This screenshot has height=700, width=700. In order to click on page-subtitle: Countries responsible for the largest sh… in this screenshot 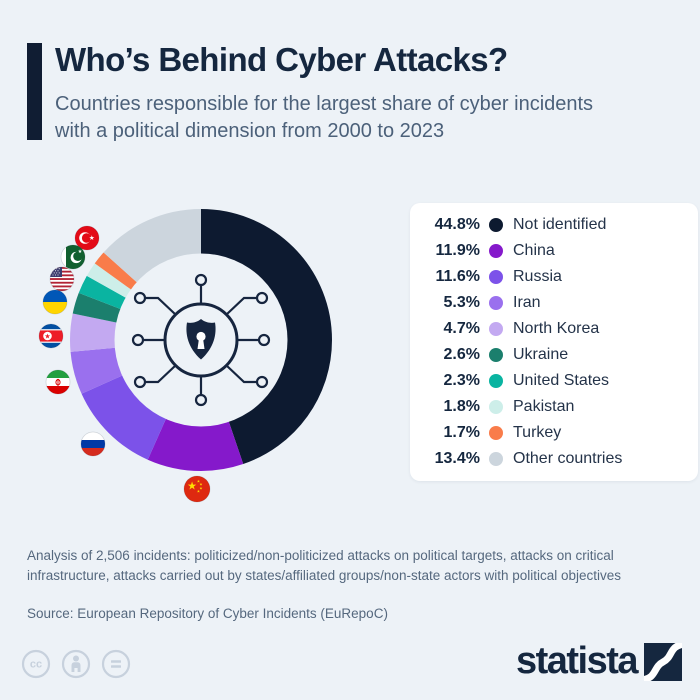, I will do `click(324, 117)`.